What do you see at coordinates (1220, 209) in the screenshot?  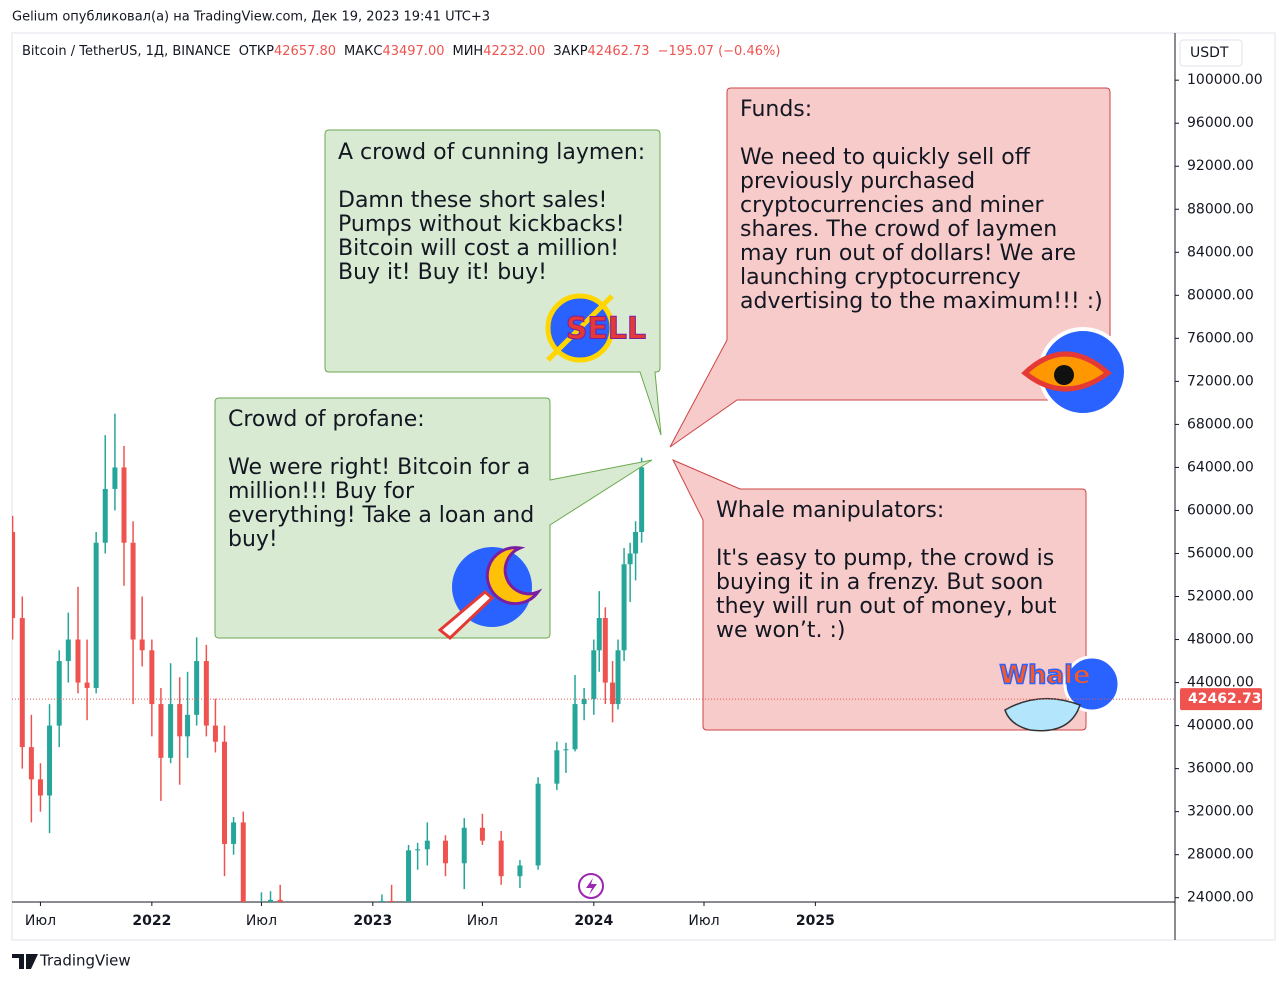 I see `y-tick-label: 88000.00` at bounding box center [1220, 209].